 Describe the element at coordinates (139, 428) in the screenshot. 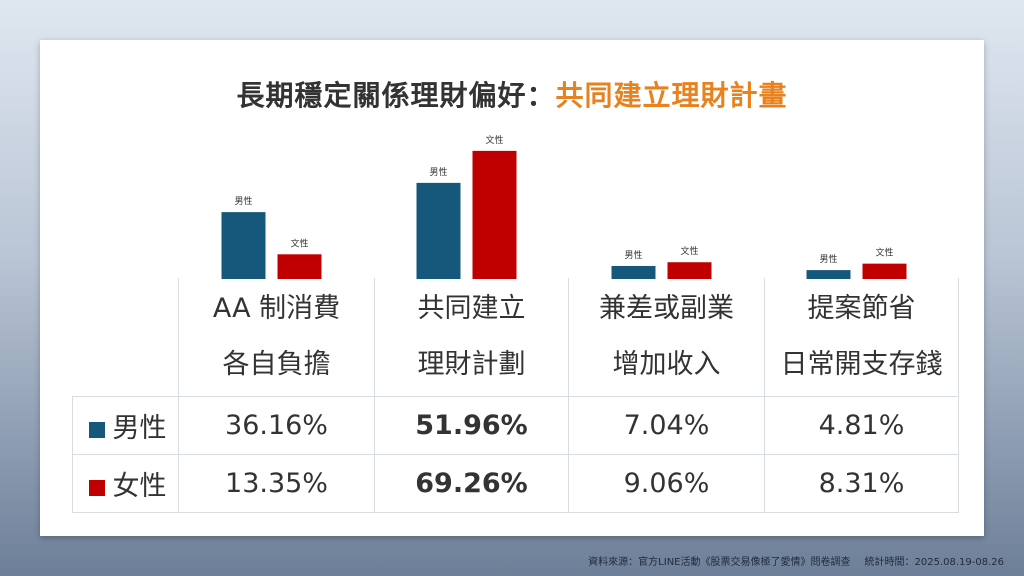

I see `row-label: 男性` at that location.